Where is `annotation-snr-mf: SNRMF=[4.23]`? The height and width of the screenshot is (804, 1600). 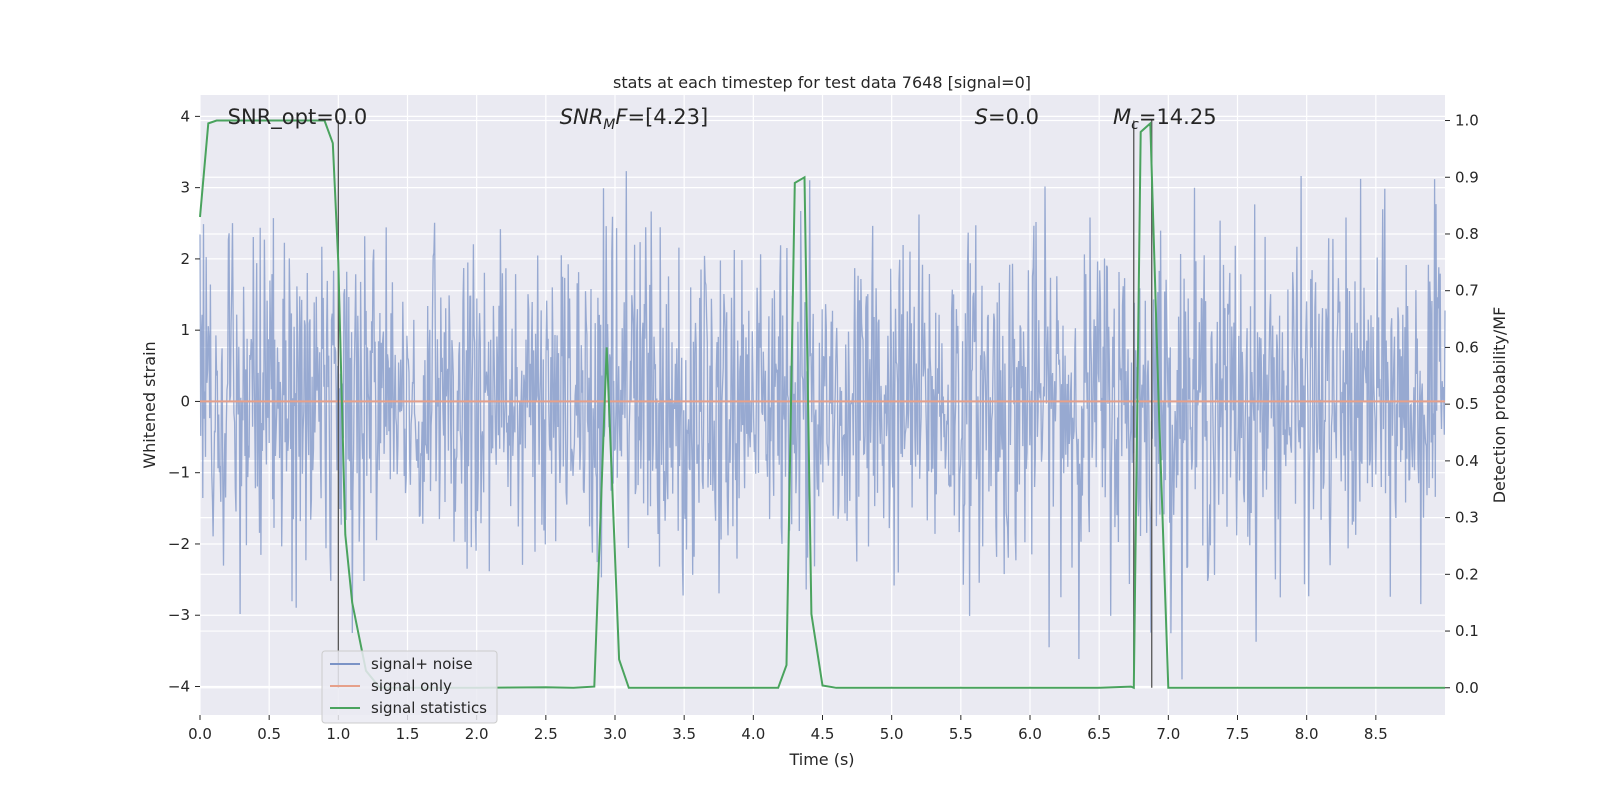
annotation-snr-mf: SNRMF=[4.23] is located at coordinates (634, 119).